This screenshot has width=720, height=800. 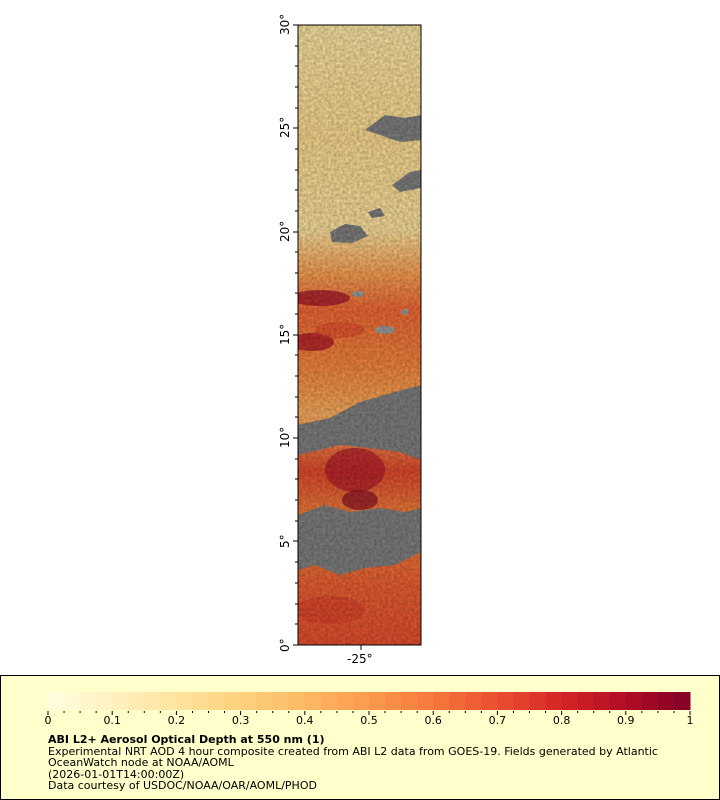 I want to click on colorbar, so click(x=369, y=703).